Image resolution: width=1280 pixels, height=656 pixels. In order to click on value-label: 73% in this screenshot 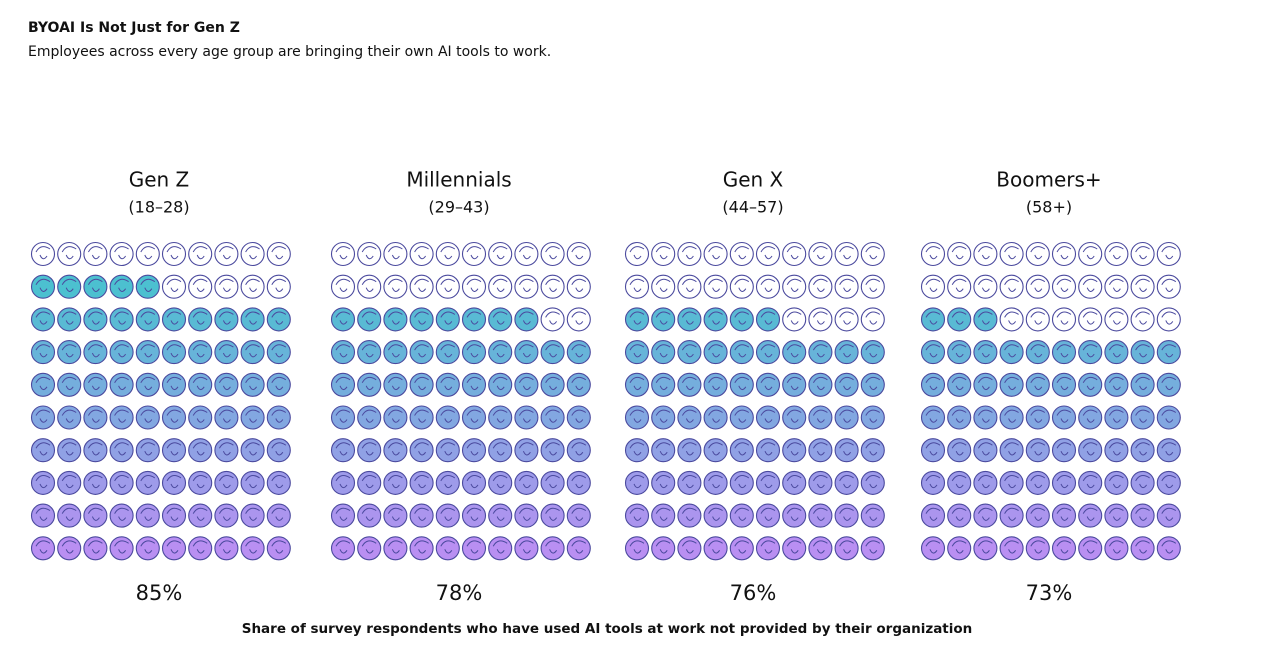, I will do `click(1049, 593)`.